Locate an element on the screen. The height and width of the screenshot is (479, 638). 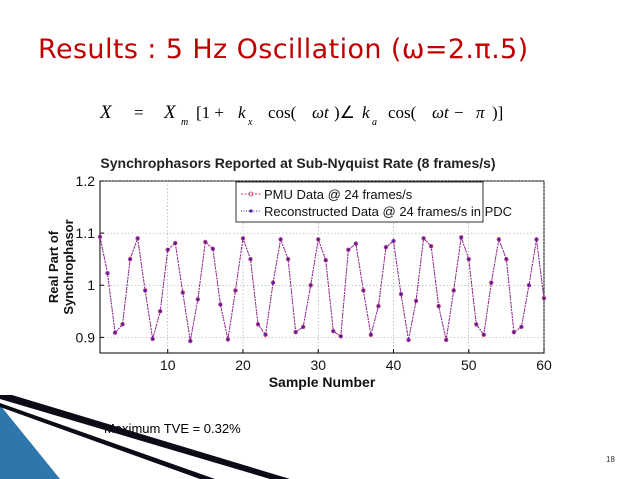
y-axis-label: Real Part ofSynchrophasor is located at coordinates (61, 266).